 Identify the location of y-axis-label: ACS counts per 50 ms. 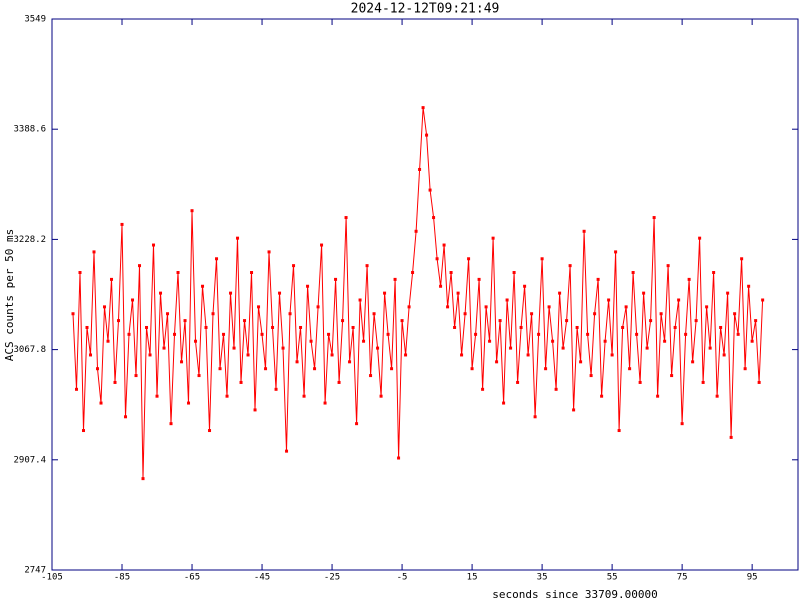
(9, 295).